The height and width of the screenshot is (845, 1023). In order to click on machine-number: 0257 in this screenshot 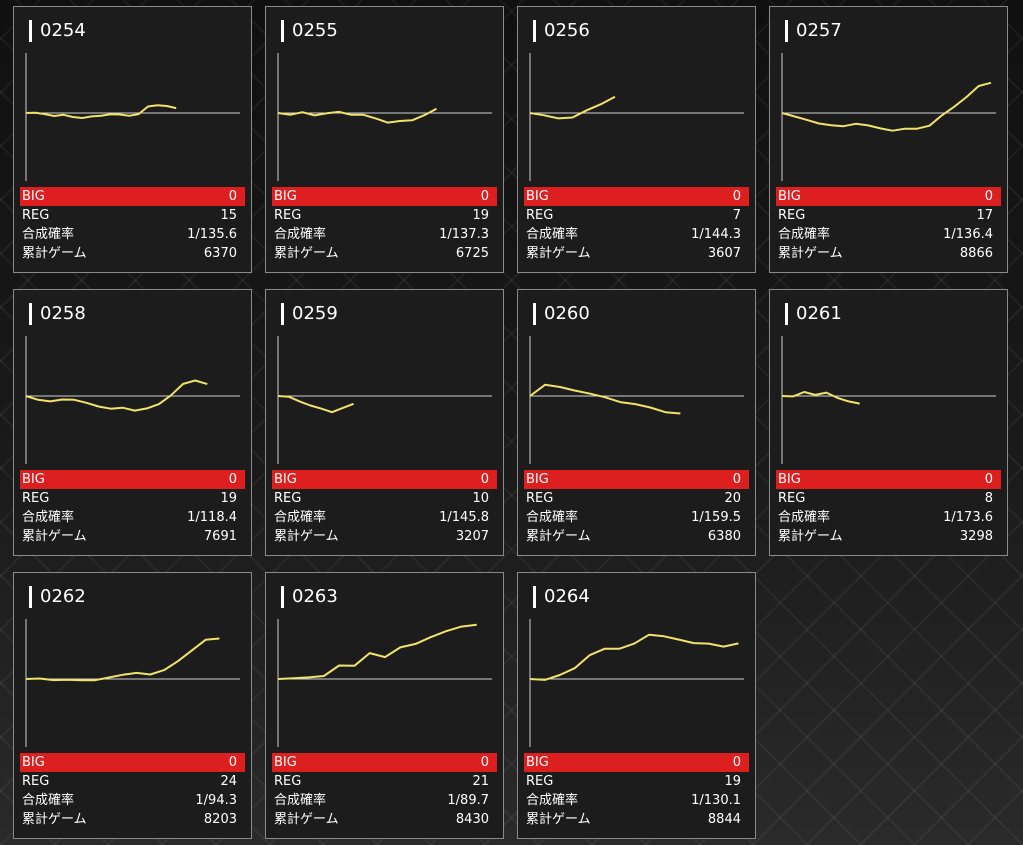, I will do `click(819, 30)`.